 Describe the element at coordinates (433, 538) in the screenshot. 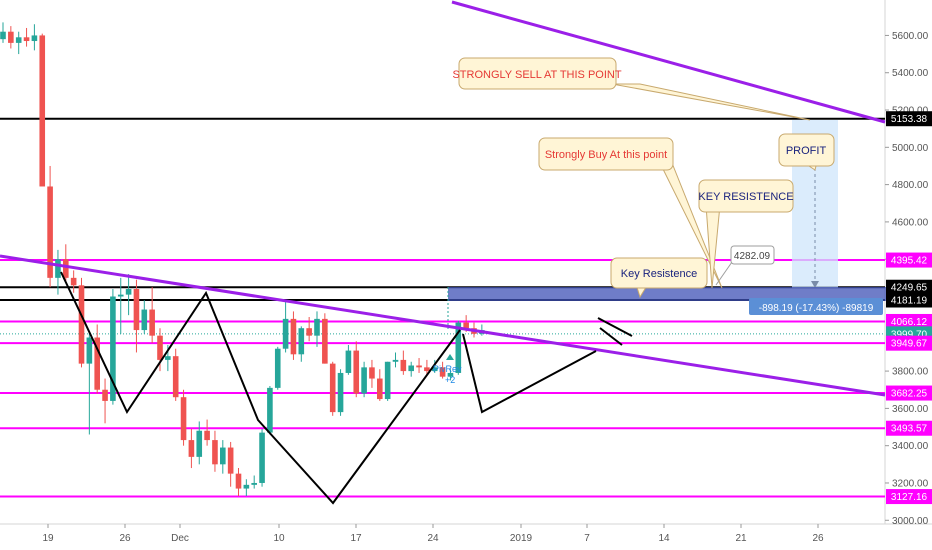

I see `x-tick-label: 24` at that location.